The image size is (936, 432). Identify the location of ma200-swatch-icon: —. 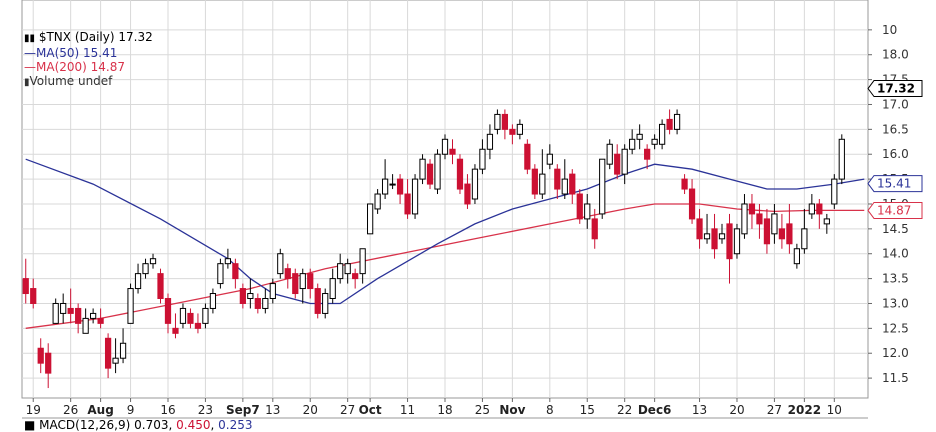
(30, 67).